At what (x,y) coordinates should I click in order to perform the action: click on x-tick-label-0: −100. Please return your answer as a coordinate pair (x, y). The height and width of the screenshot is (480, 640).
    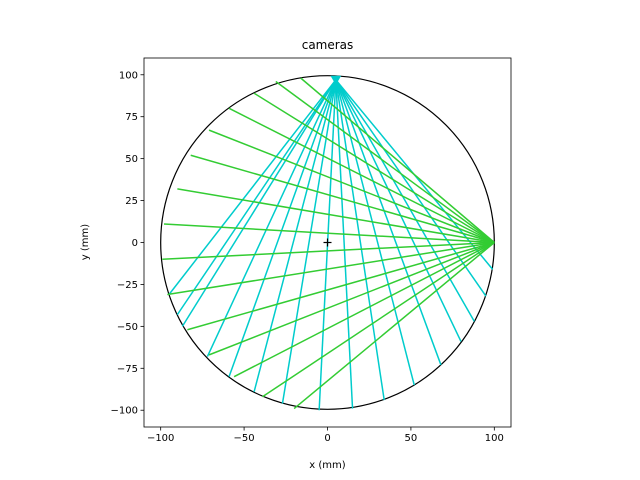
    Looking at the image, I should click on (160, 438).